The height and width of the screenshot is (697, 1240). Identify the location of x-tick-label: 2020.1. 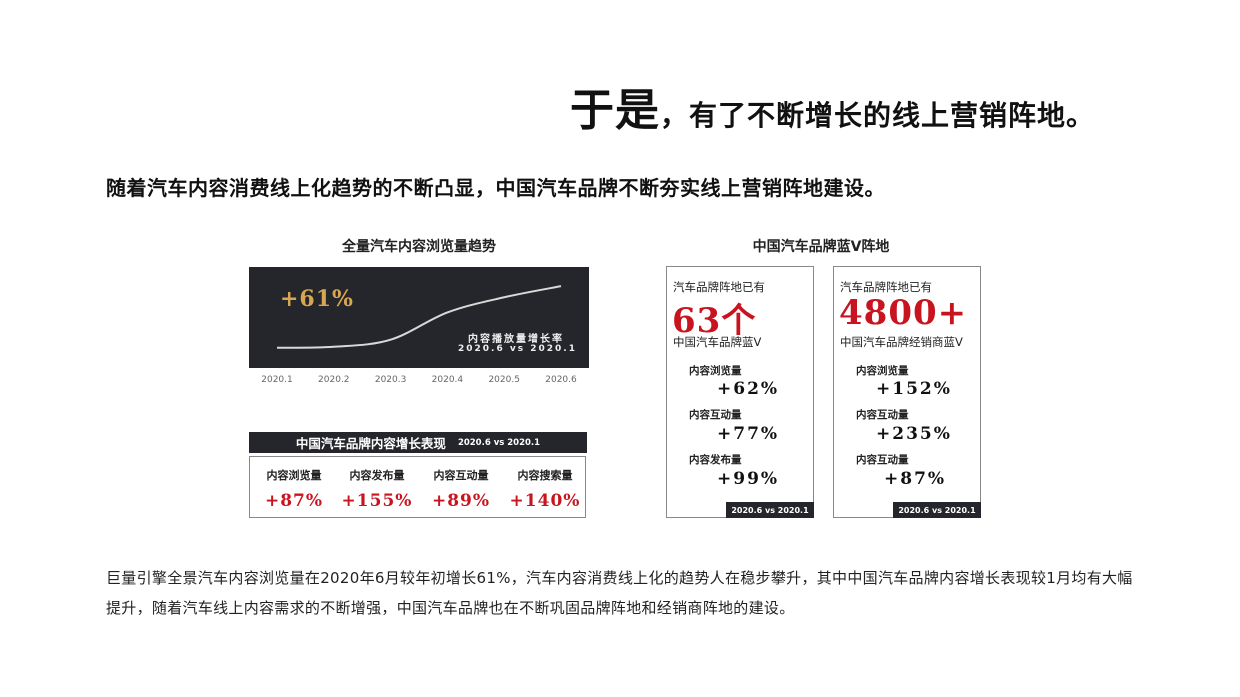
(277, 380).